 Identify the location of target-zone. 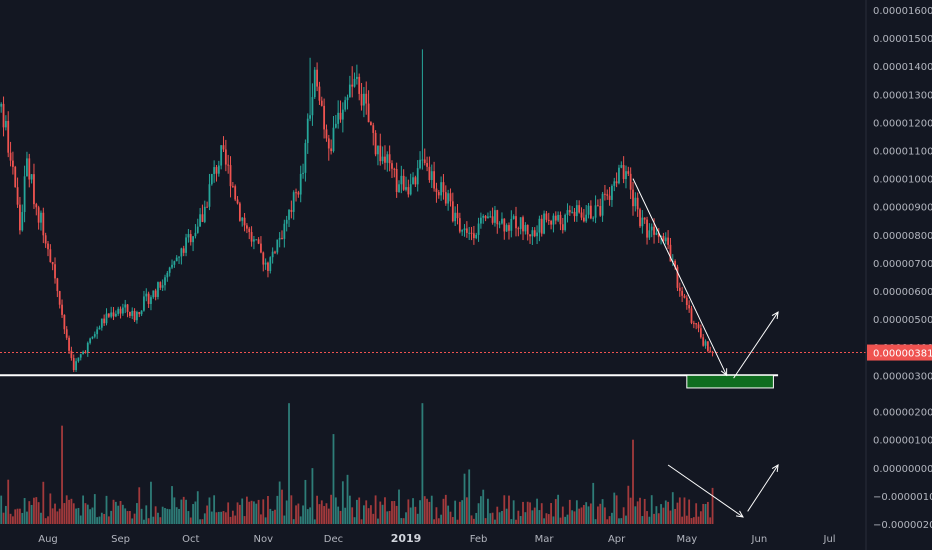
(730, 381).